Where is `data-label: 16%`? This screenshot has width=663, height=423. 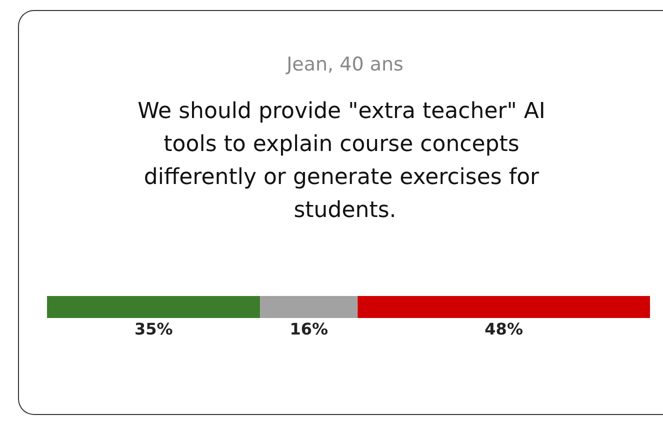
data-label: 16% is located at coordinates (309, 329).